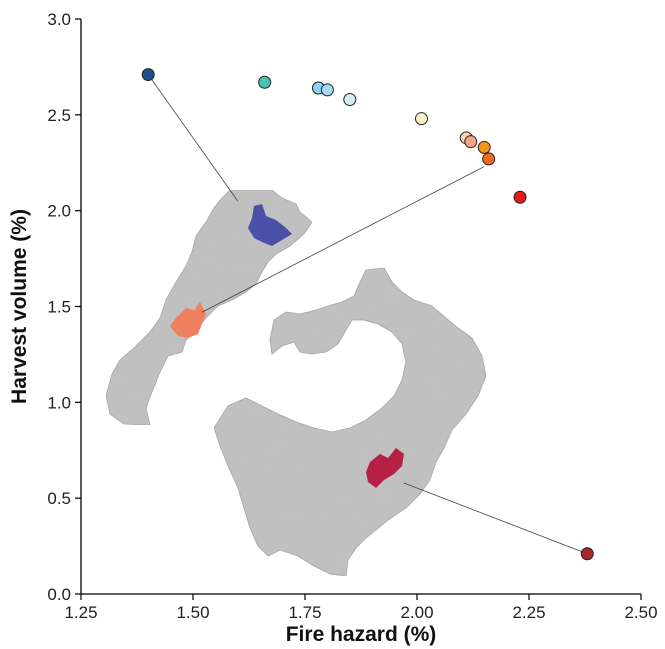 This screenshot has height=649, width=665. I want to click on highlight-area-blue, so click(270, 225).